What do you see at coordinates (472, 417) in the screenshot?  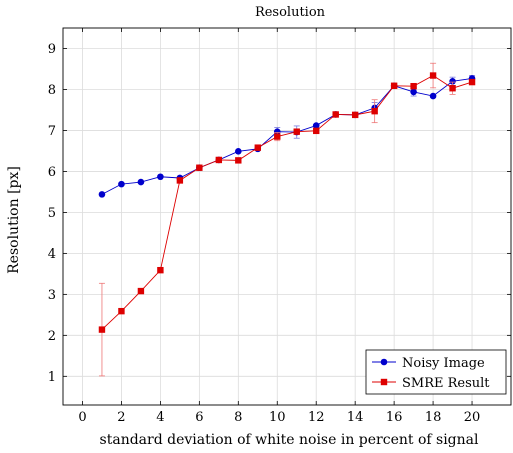 I see `x-tick-label: 20` at bounding box center [472, 417].